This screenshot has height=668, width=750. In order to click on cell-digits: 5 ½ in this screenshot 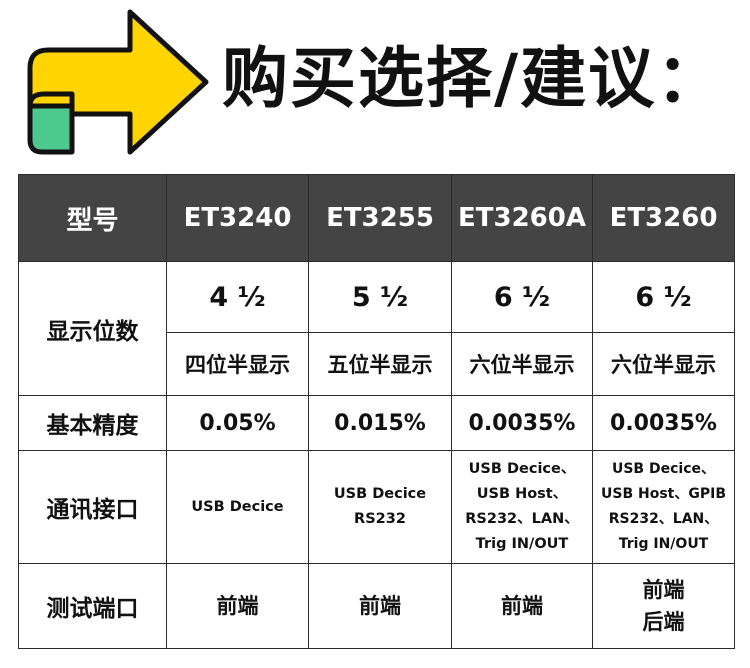, I will do `click(380, 297)`.